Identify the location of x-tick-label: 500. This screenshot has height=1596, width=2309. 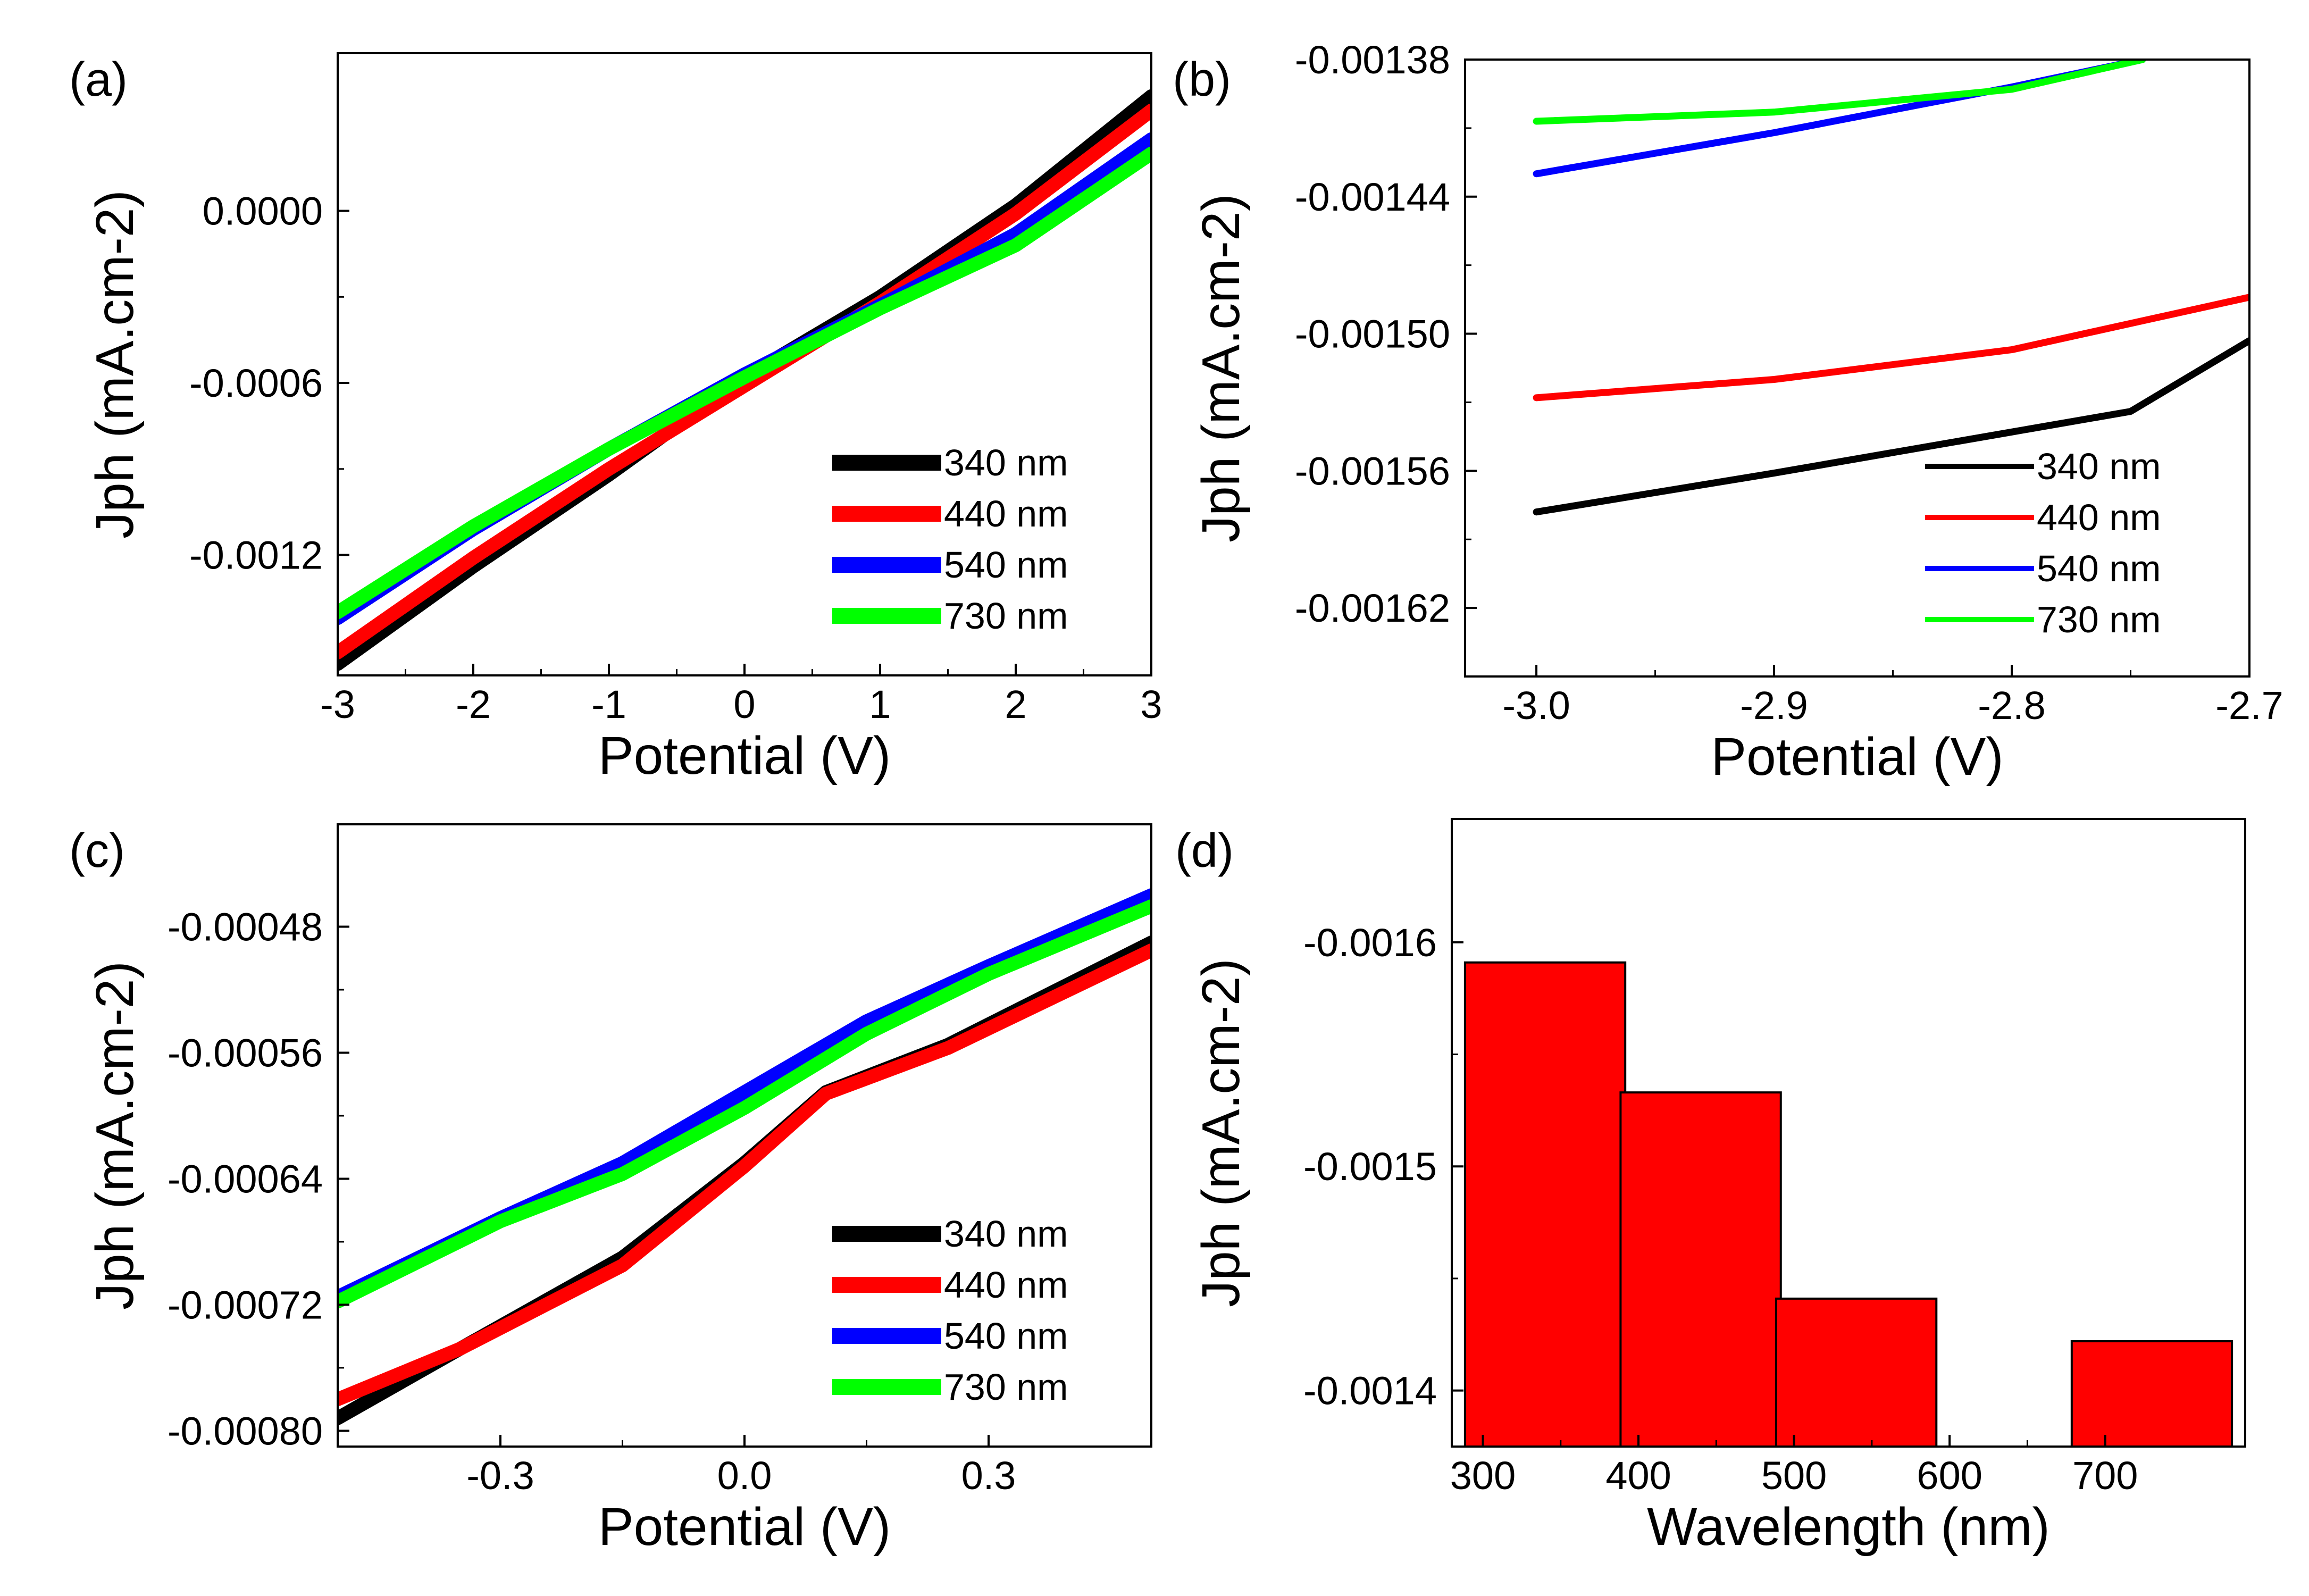
(1794, 1475).